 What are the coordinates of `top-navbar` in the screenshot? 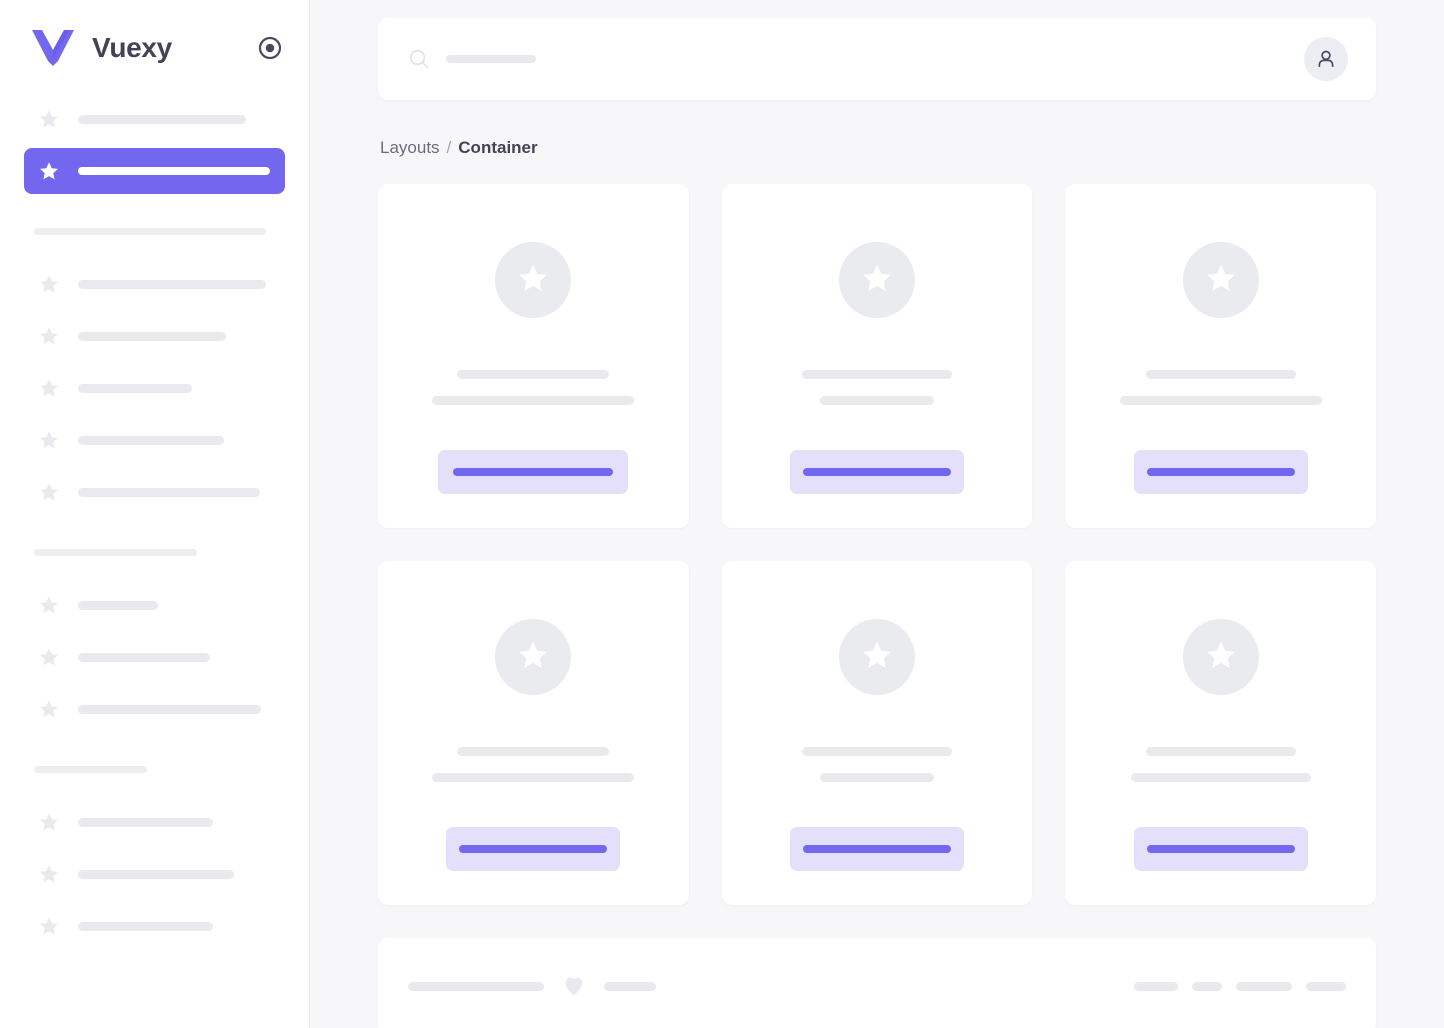 It's located at (877, 59).